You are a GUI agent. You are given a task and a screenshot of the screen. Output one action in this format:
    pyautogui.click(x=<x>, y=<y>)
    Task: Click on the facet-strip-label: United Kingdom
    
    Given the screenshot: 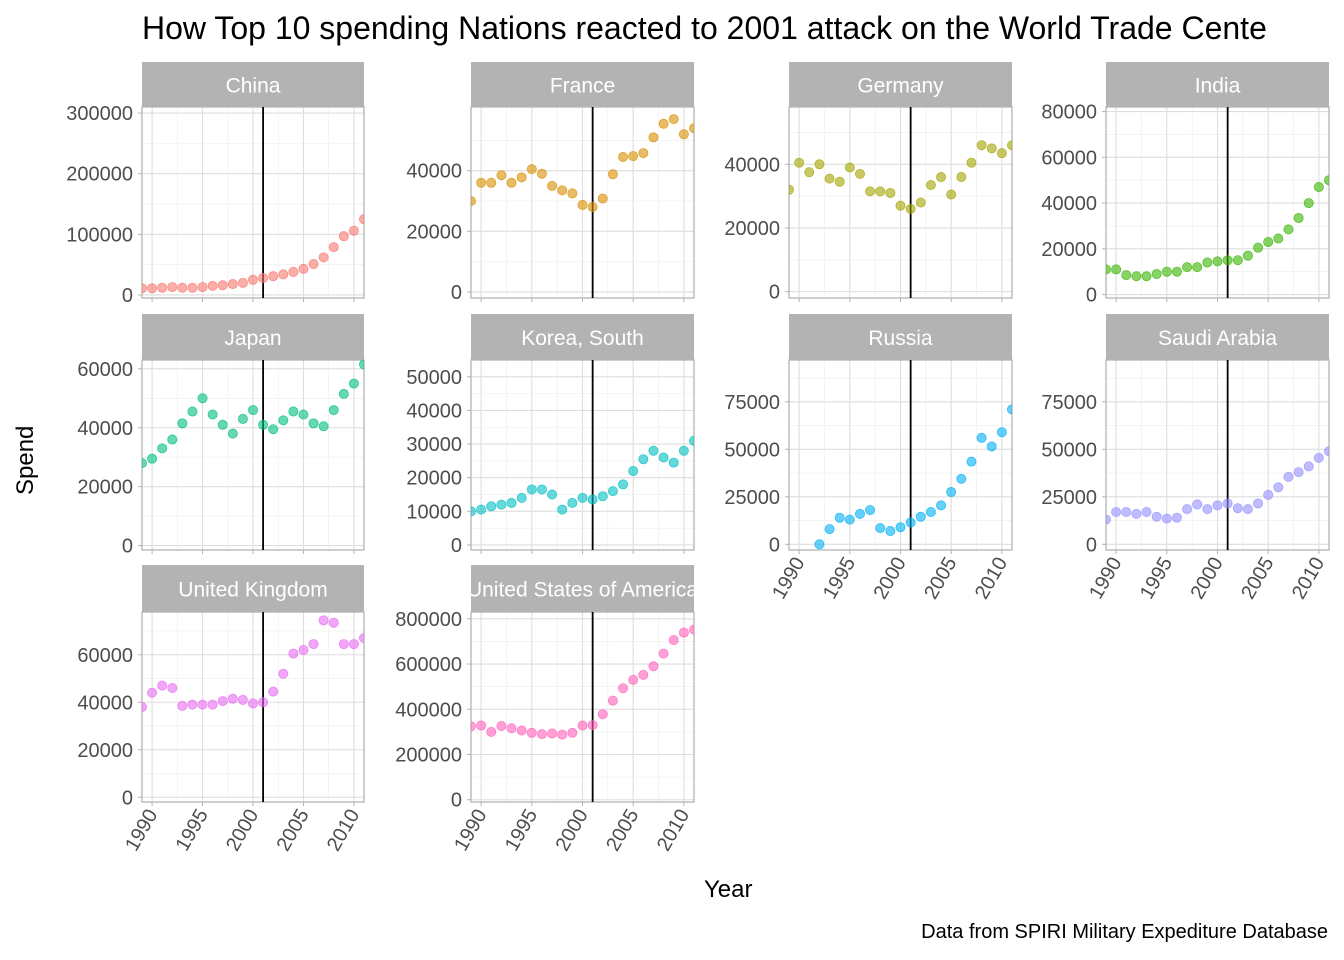 What is the action you would take?
    pyautogui.click(x=252, y=590)
    